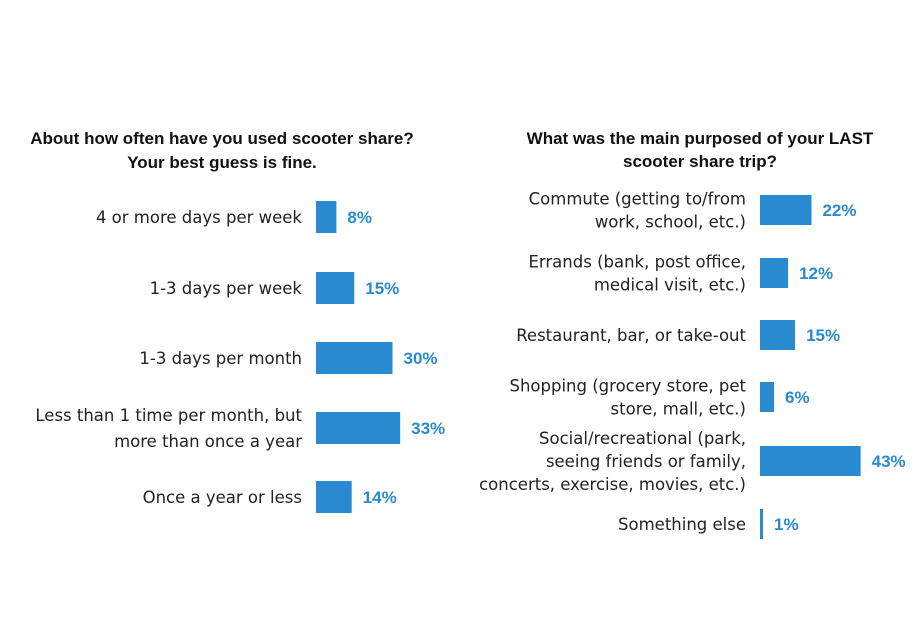  What do you see at coordinates (786, 524) in the screenshot?
I see `value-label: 1%` at bounding box center [786, 524].